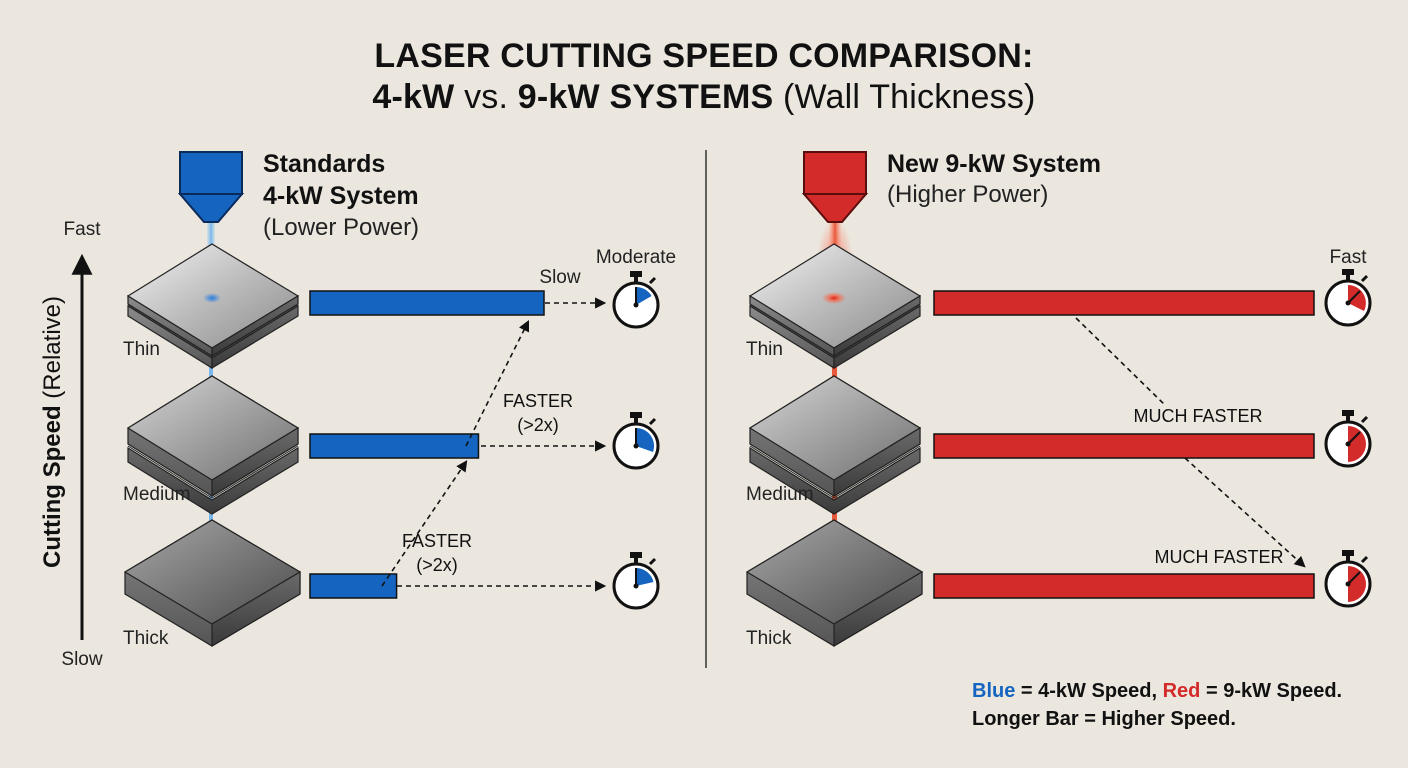  What do you see at coordinates (769, 638) in the screenshot?
I see `thickness-label-thick-right: Thick` at bounding box center [769, 638].